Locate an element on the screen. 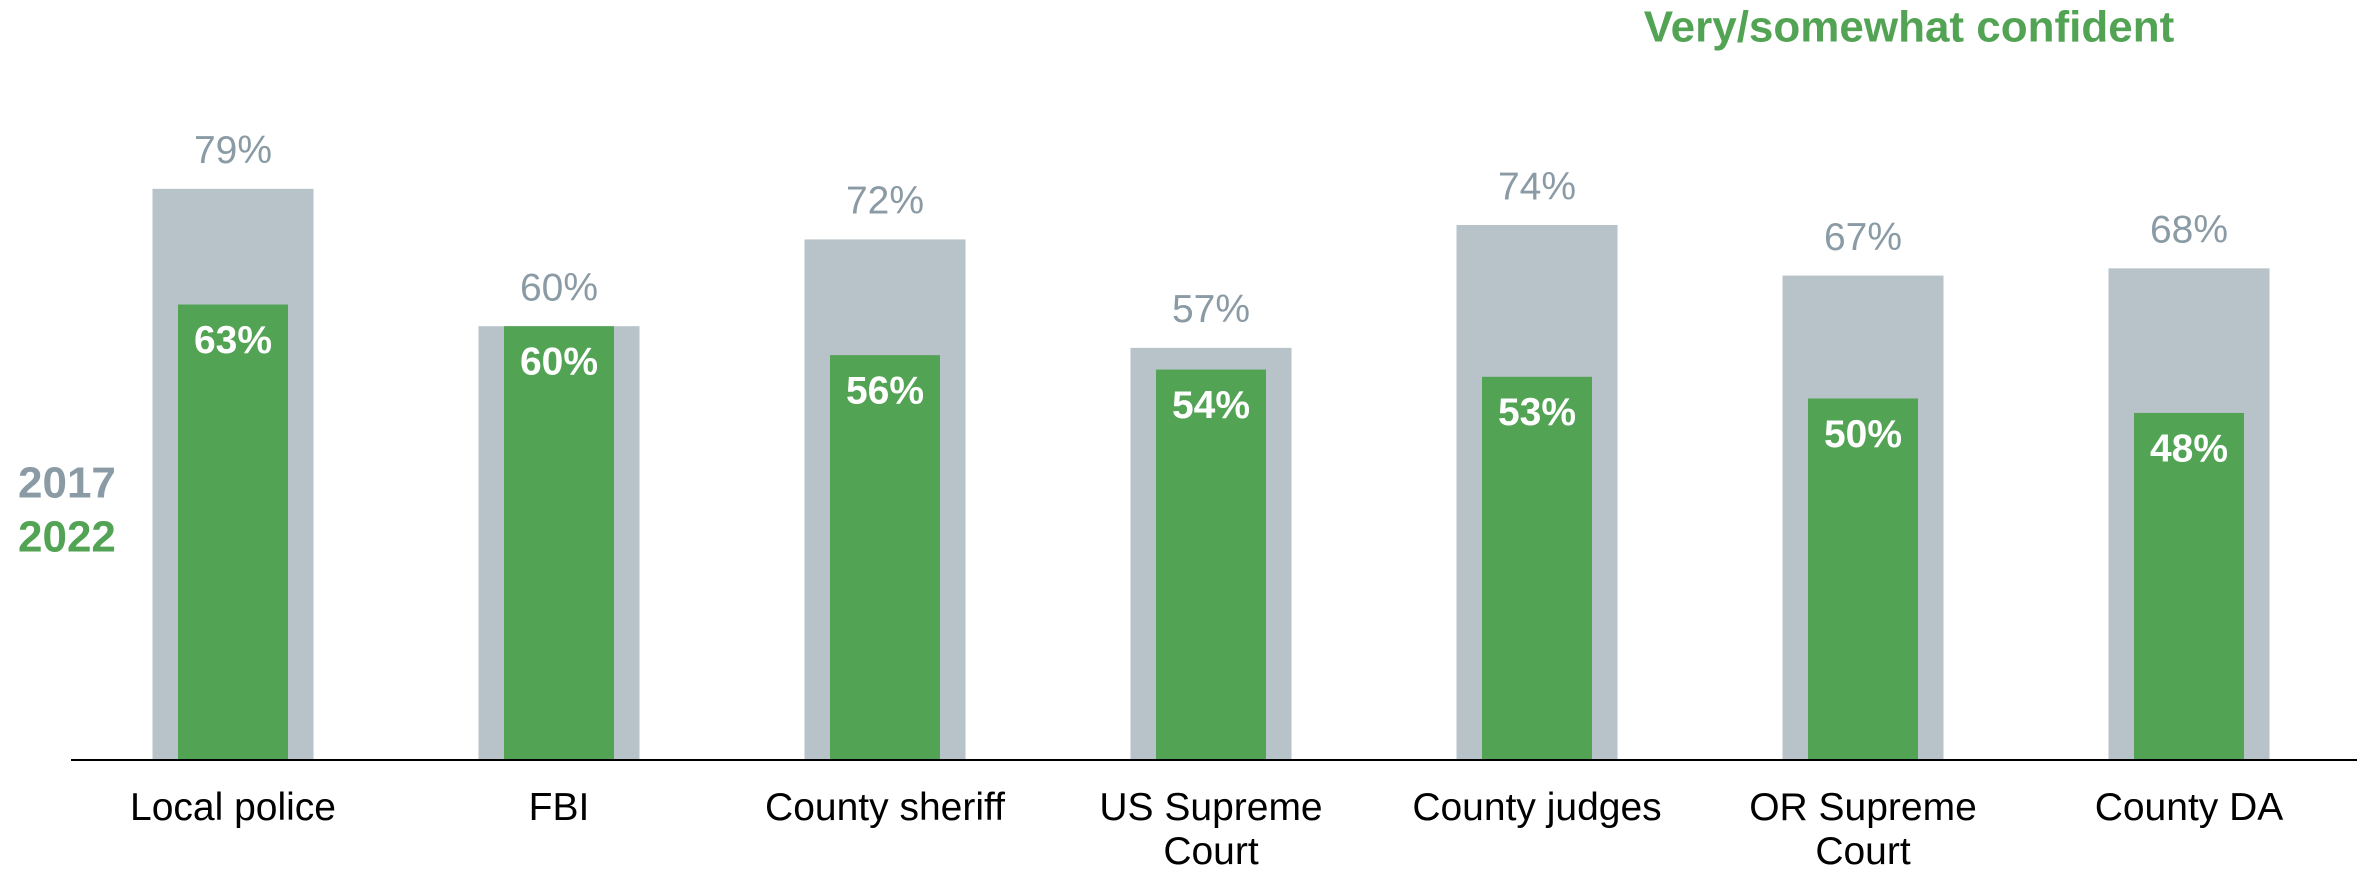 The height and width of the screenshot is (877, 2357). value-label: 48% is located at coordinates (2189, 448).